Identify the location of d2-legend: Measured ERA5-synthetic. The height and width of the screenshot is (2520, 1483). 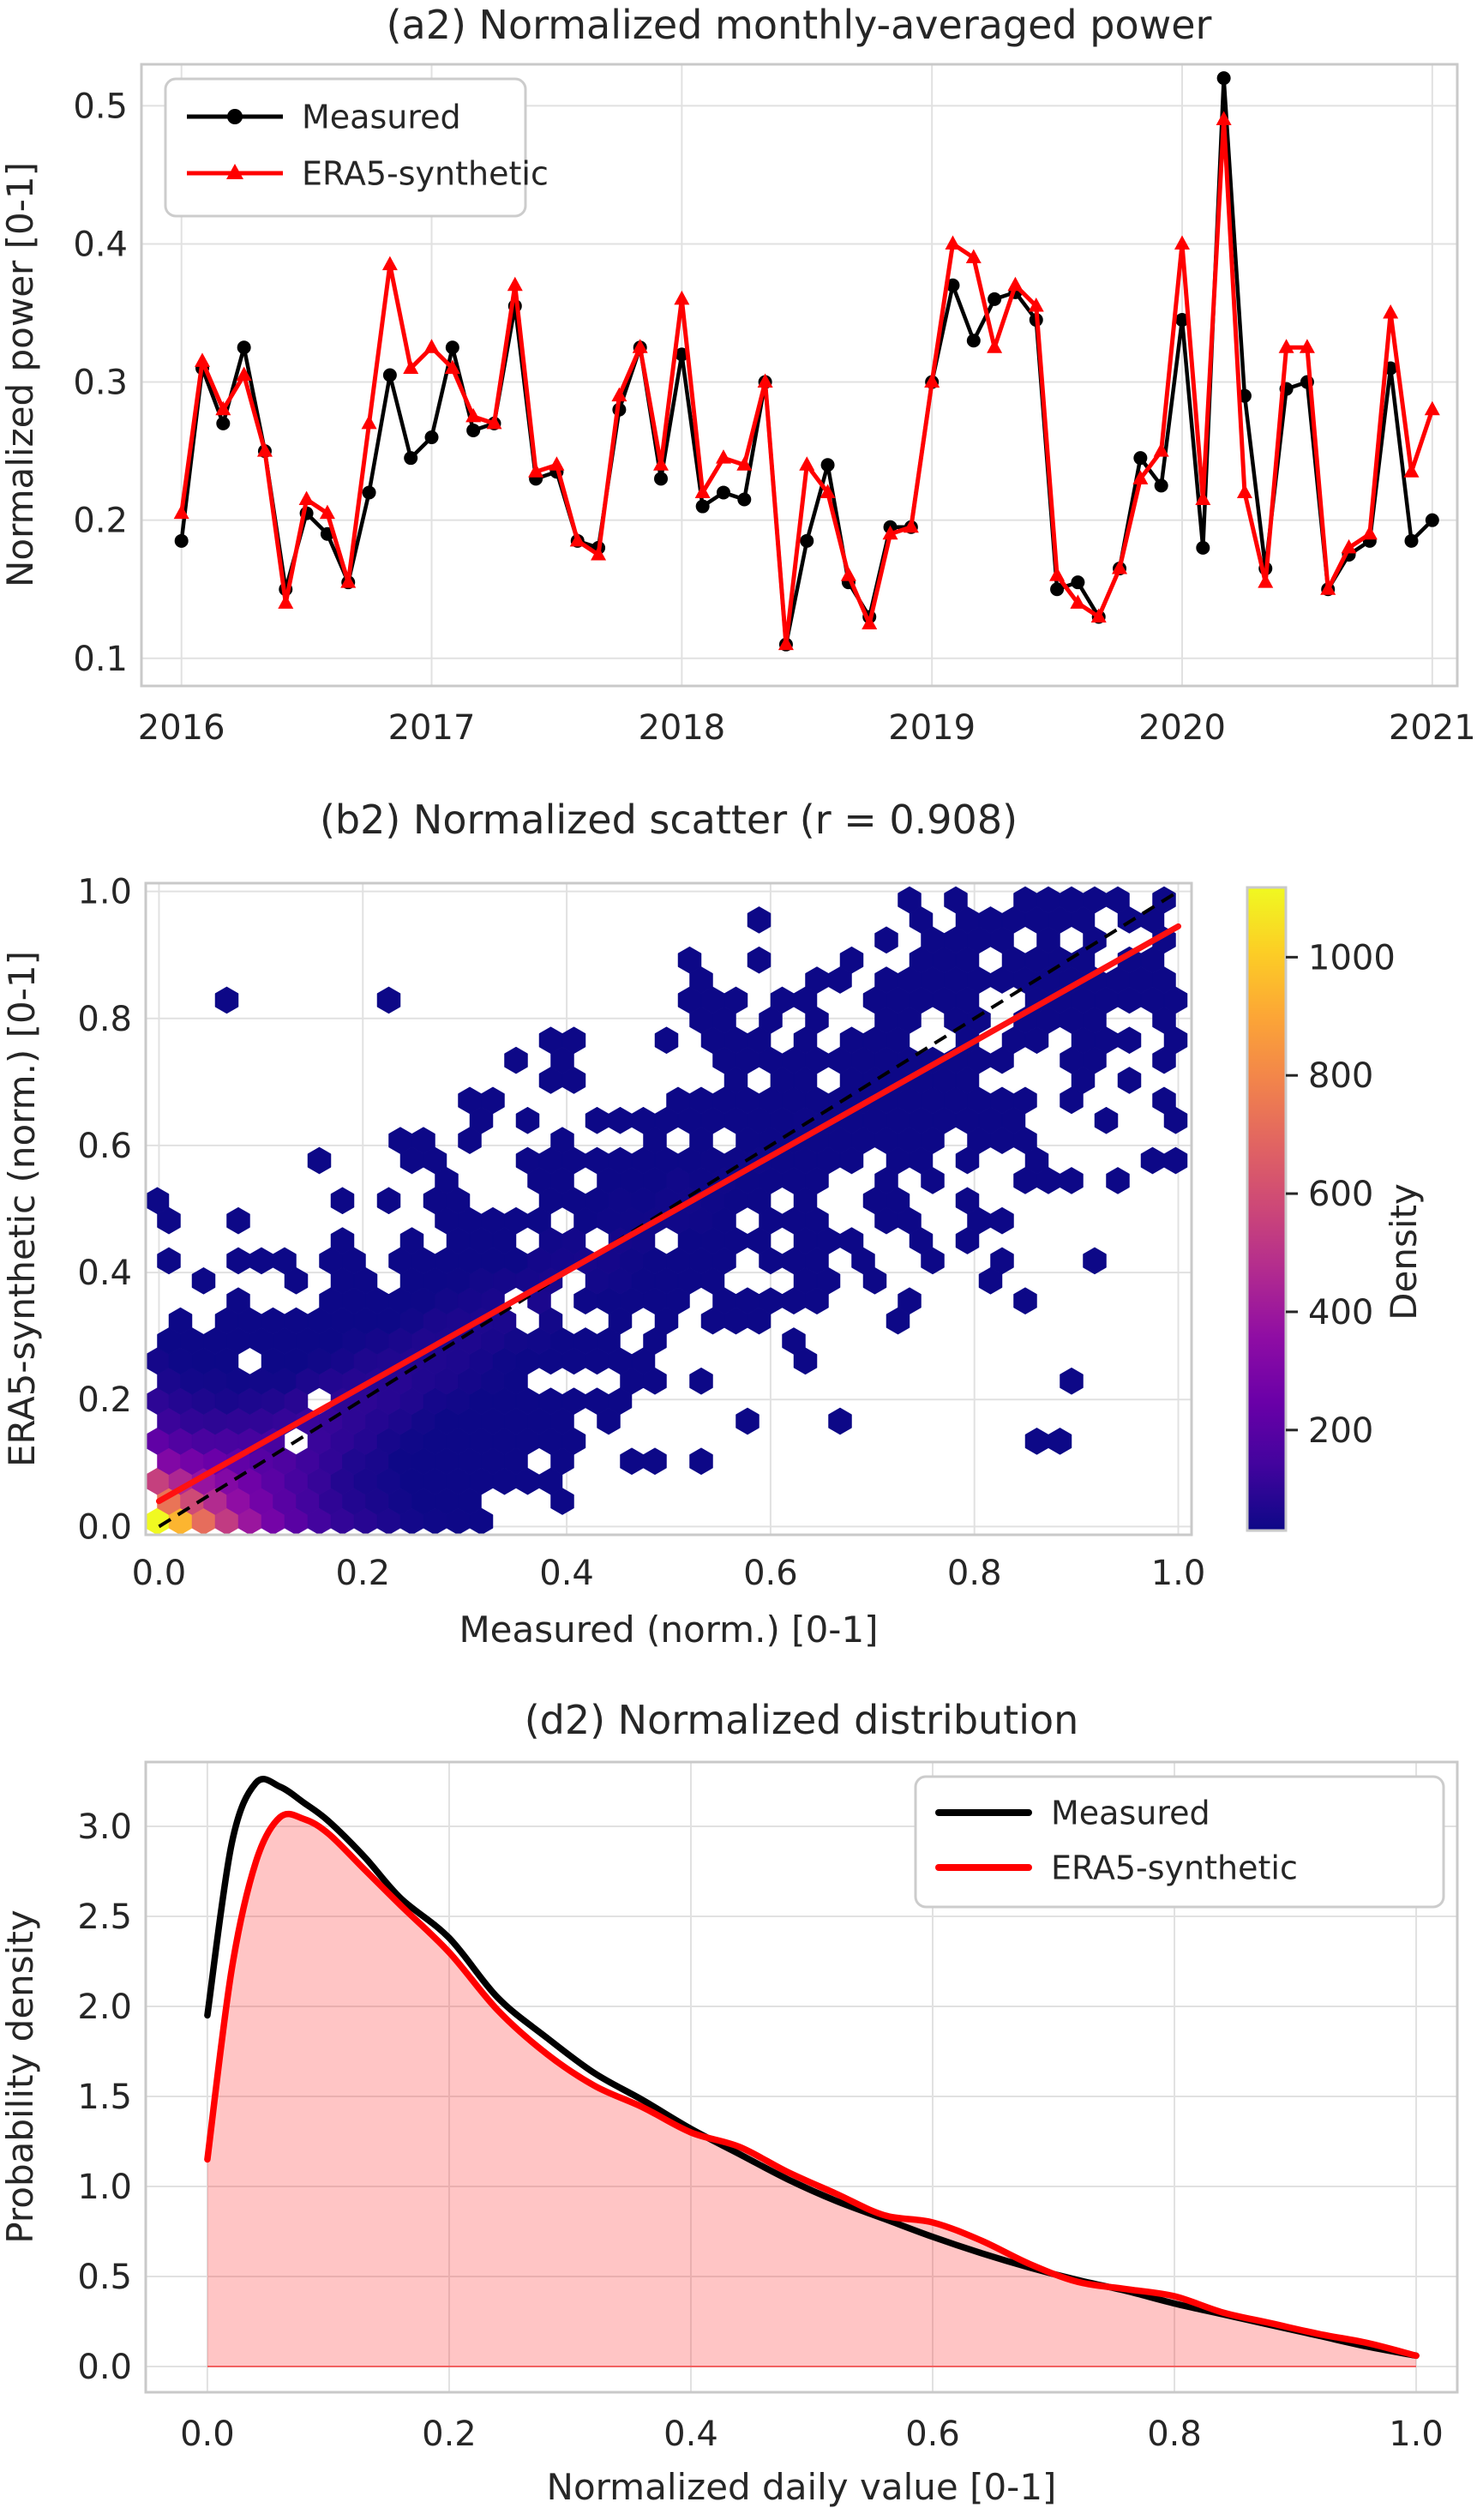
(1179, 1842).